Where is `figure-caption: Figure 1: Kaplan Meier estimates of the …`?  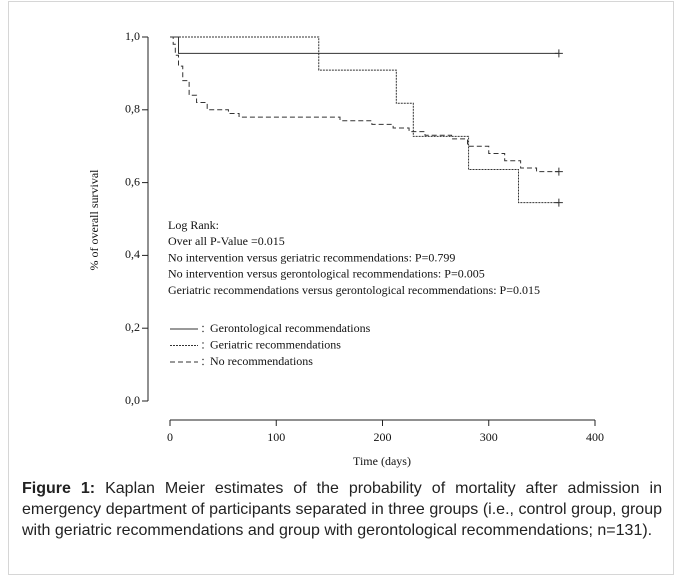 figure-caption: Figure 1: Kaplan Meier estimates of the … is located at coordinates (342, 509).